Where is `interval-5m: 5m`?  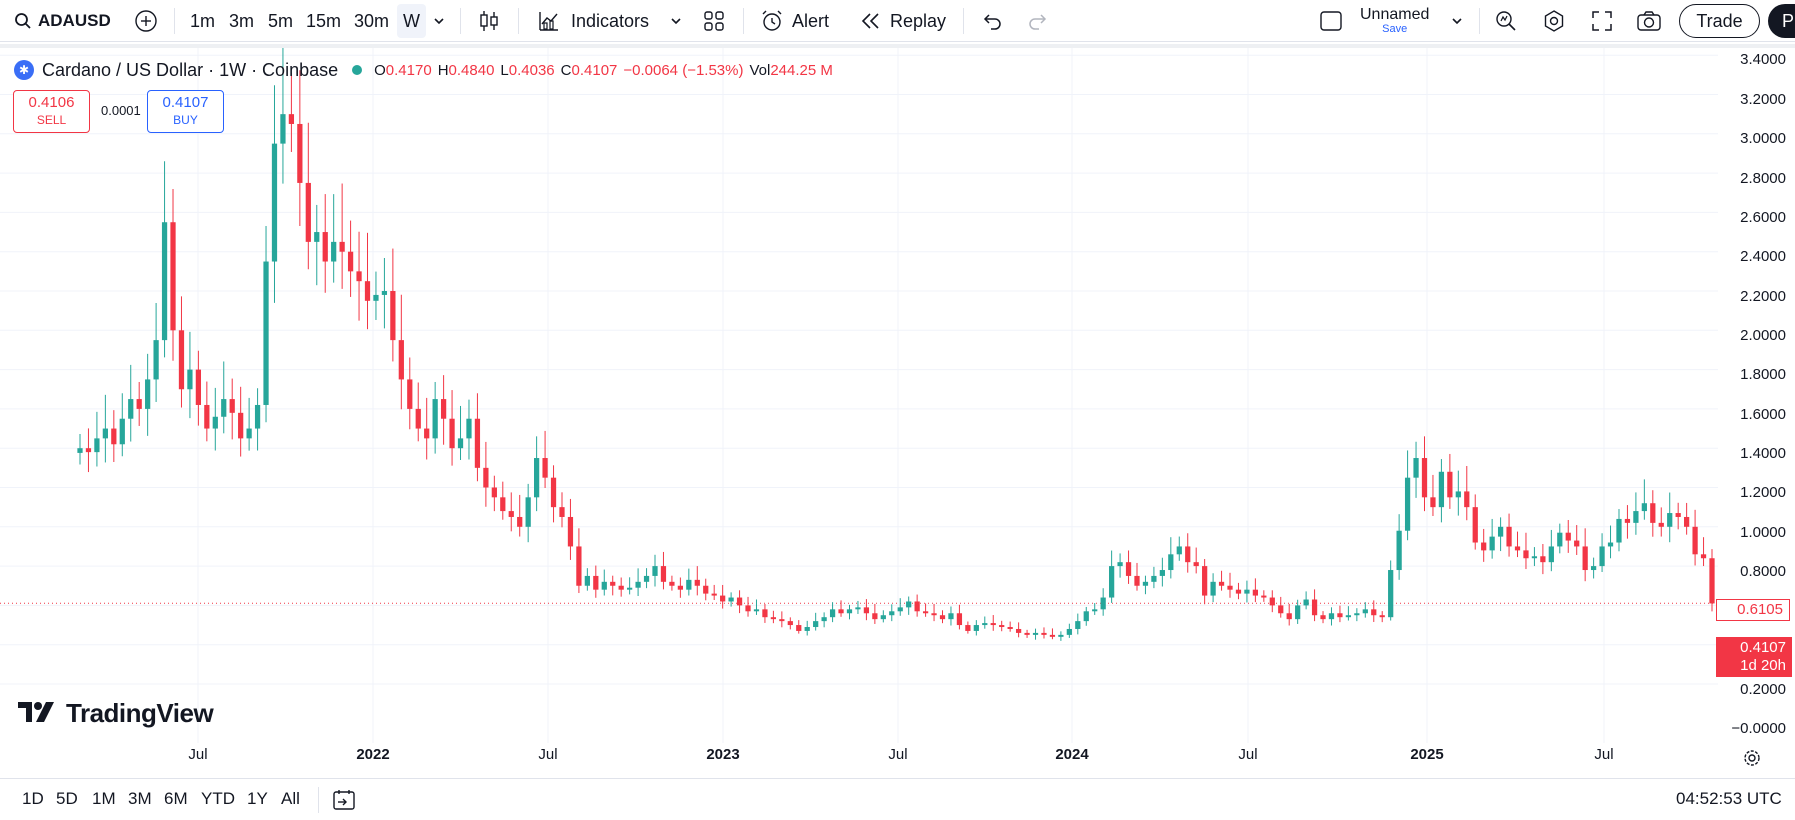
interval-5m: 5m is located at coordinates (281, 20).